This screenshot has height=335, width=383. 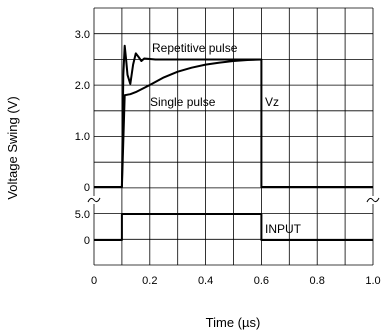 What do you see at coordinates (283, 229) in the screenshot?
I see `annotation-input: INPUT` at bounding box center [283, 229].